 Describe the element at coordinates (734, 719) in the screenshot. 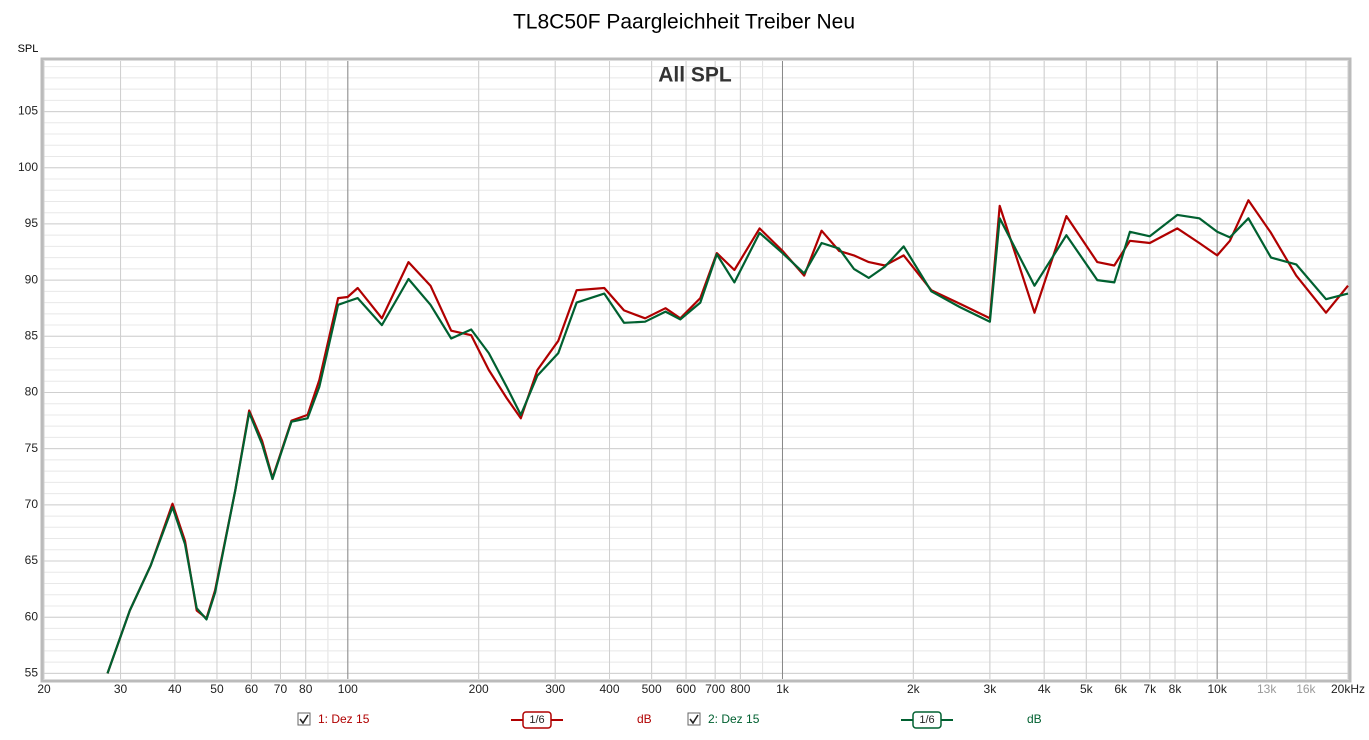

I see `legend-label: 2: Dez 15` at that location.